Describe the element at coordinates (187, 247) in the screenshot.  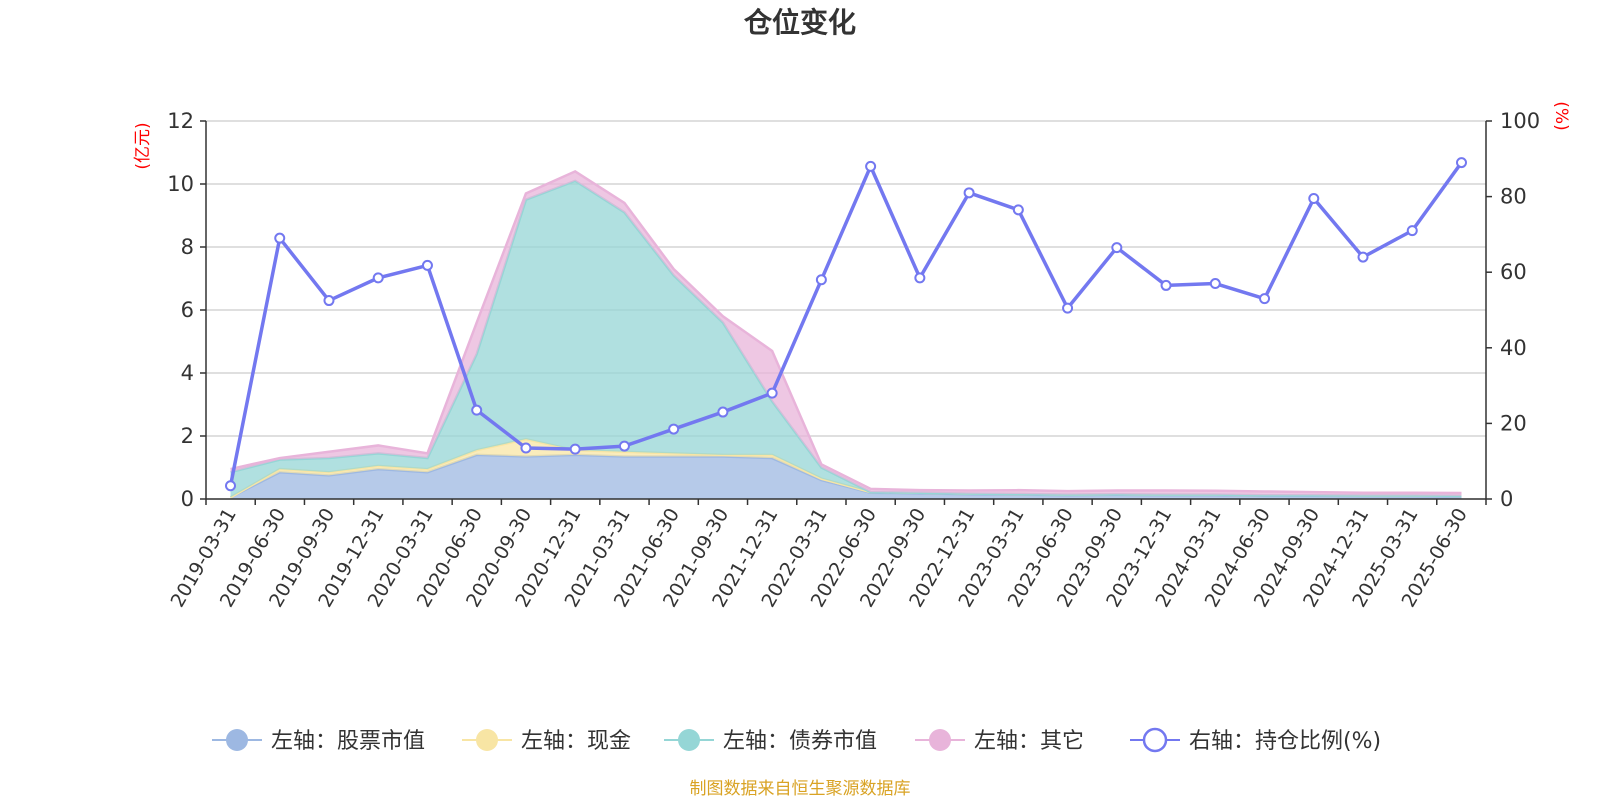
I see `left-tick-label-4: 8` at that location.